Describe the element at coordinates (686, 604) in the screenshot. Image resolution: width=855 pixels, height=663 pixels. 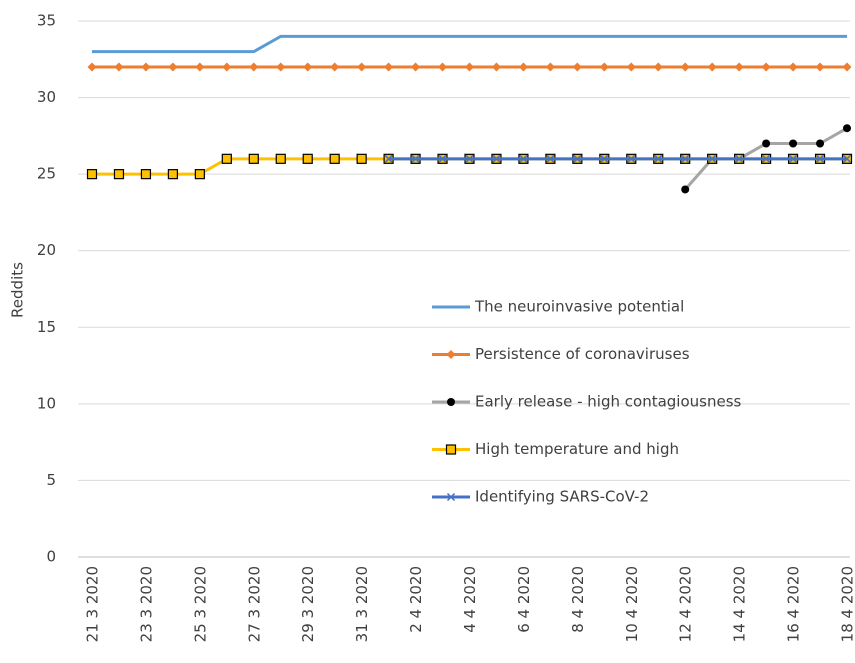
I see `x-tick-label: 12 4 2020` at that location.